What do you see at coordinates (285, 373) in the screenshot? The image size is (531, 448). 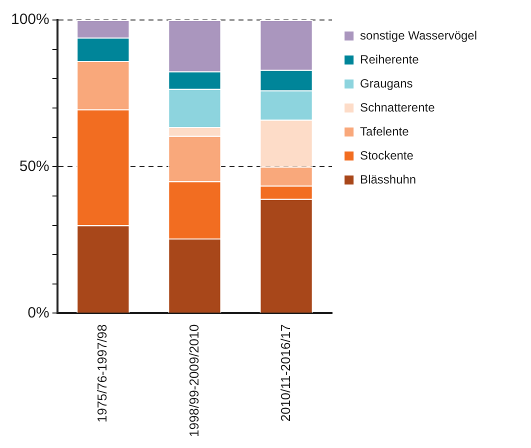 I see `x-tick-label: 2010/11-2016/17` at bounding box center [285, 373].